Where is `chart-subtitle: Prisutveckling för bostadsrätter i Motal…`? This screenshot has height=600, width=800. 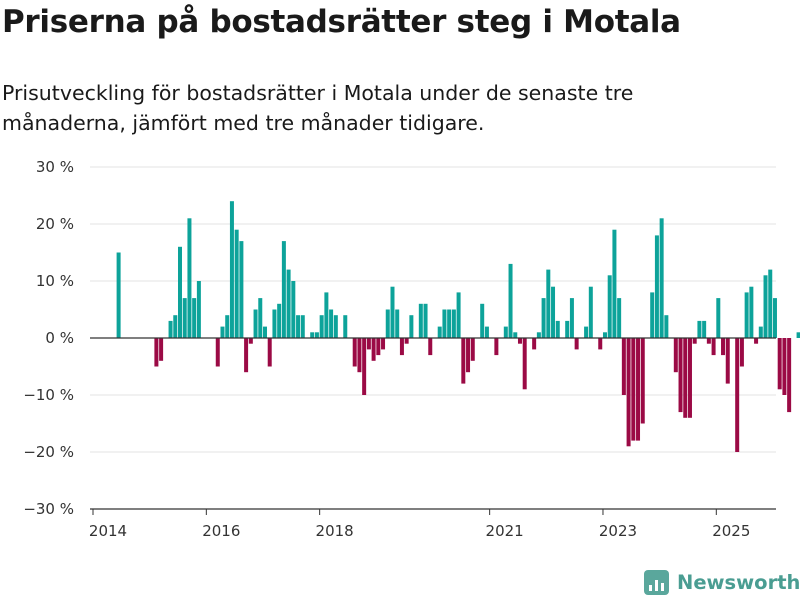 chart-subtitle: Prisutveckling för bostadsrätter i Motal… is located at coordinates (318, 108).